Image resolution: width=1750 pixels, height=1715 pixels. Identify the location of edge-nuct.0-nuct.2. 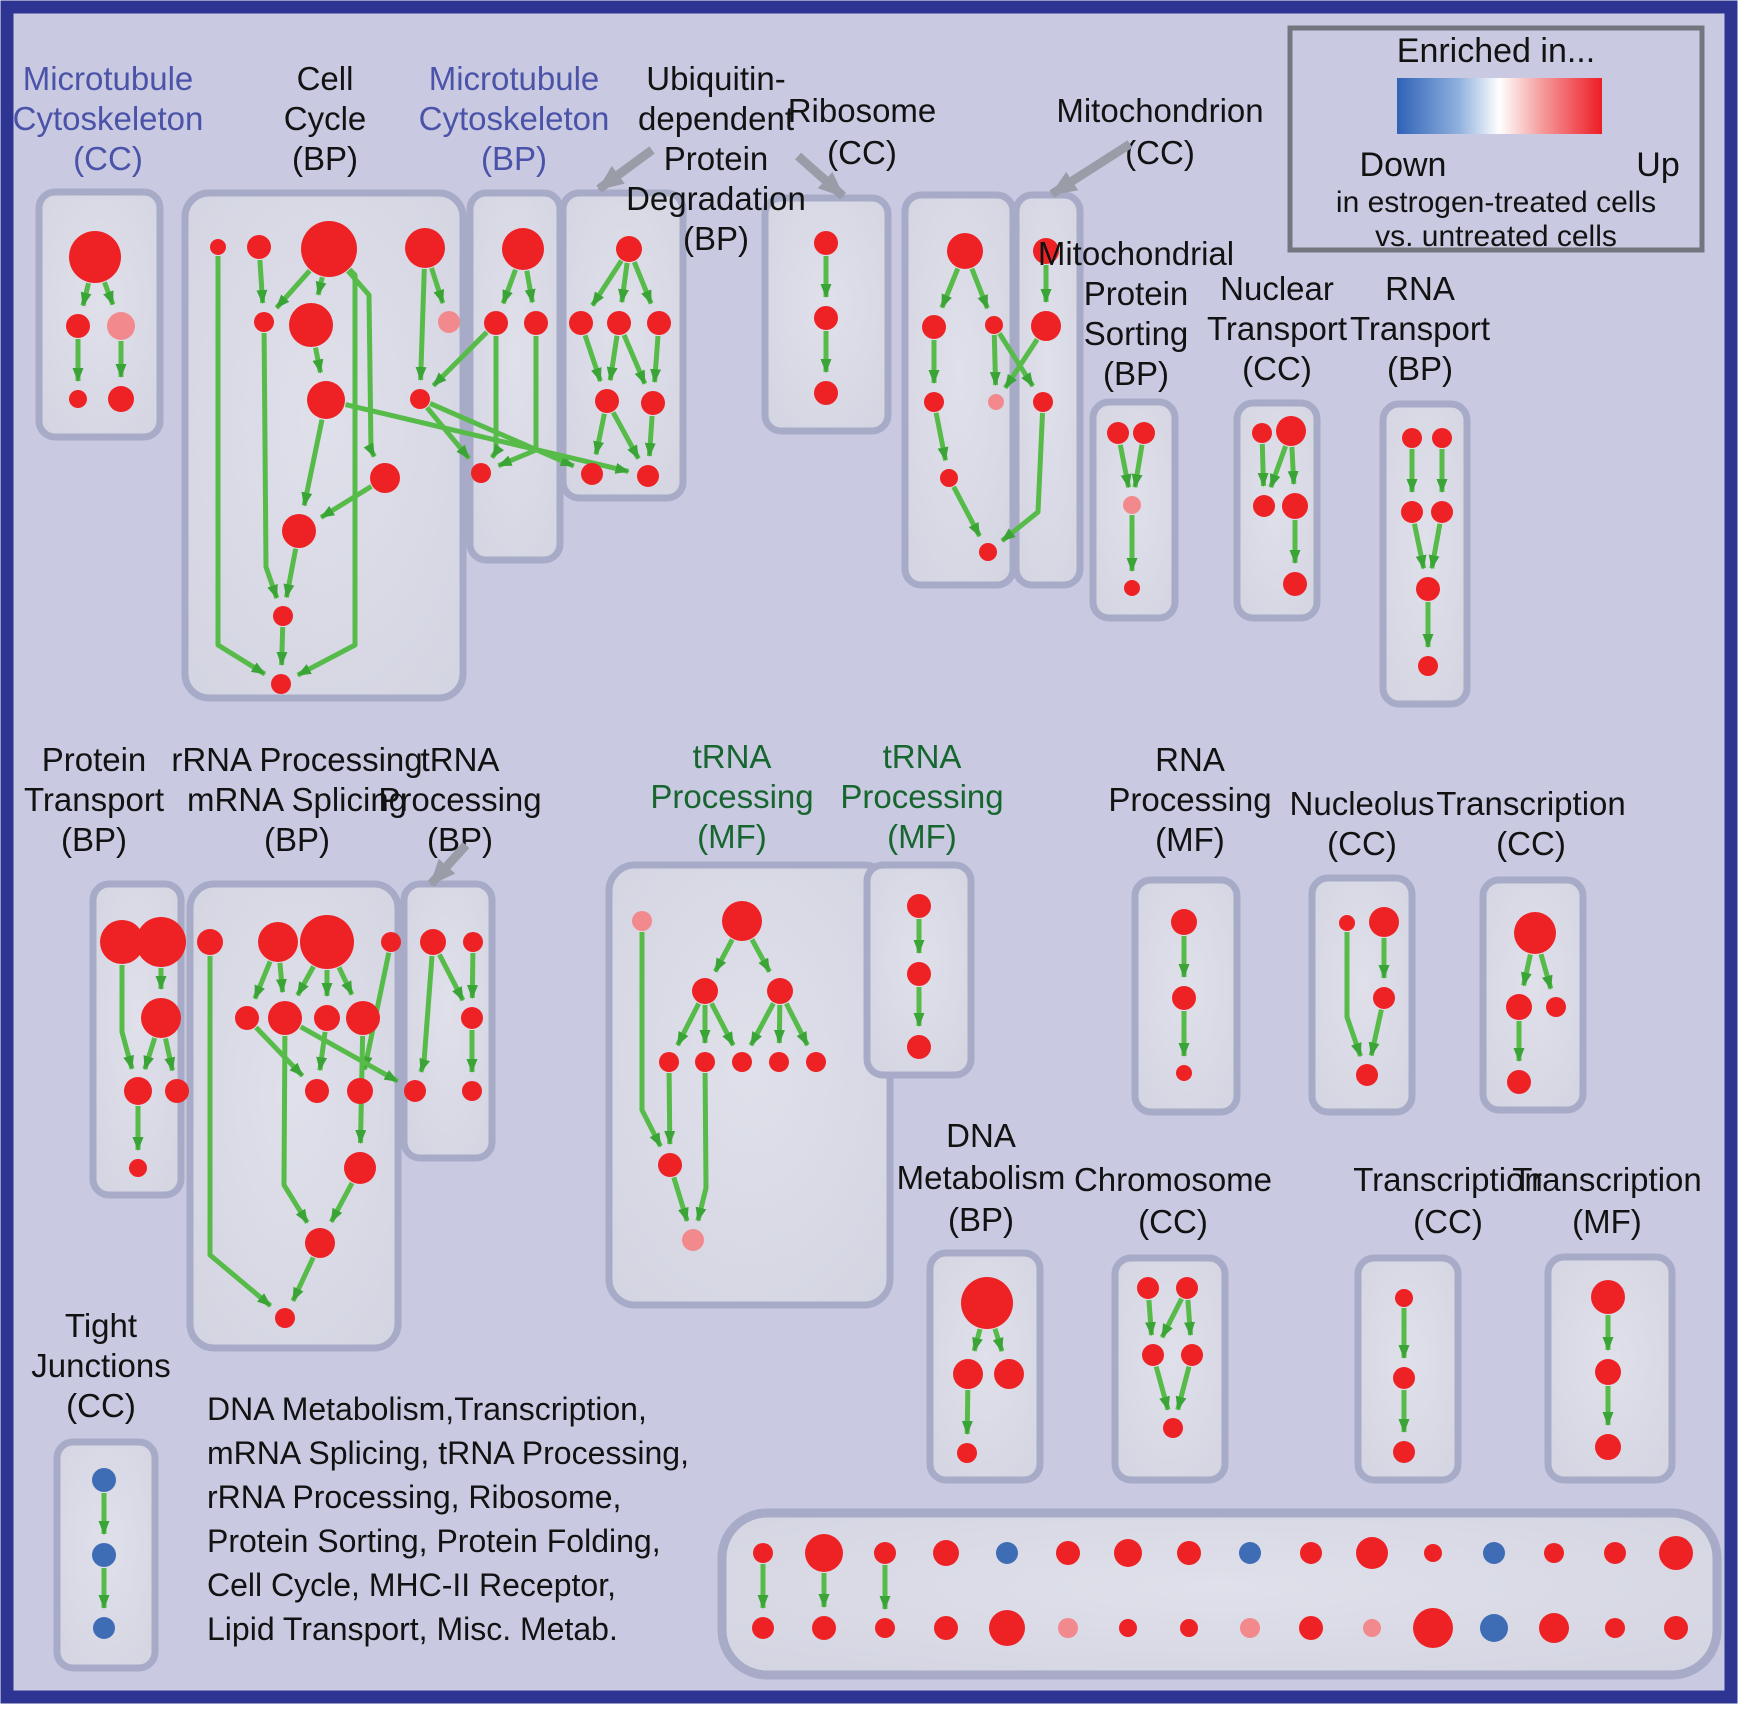
(1263, 465).